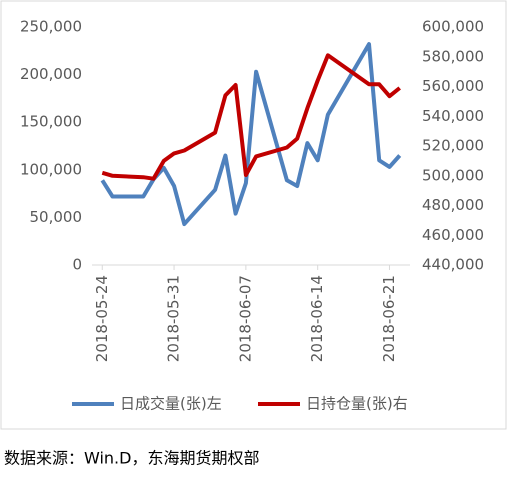 The height and width of the screenshot is (477, 518). I want to click on y-tick-label: 100,000, so click(51, 169).